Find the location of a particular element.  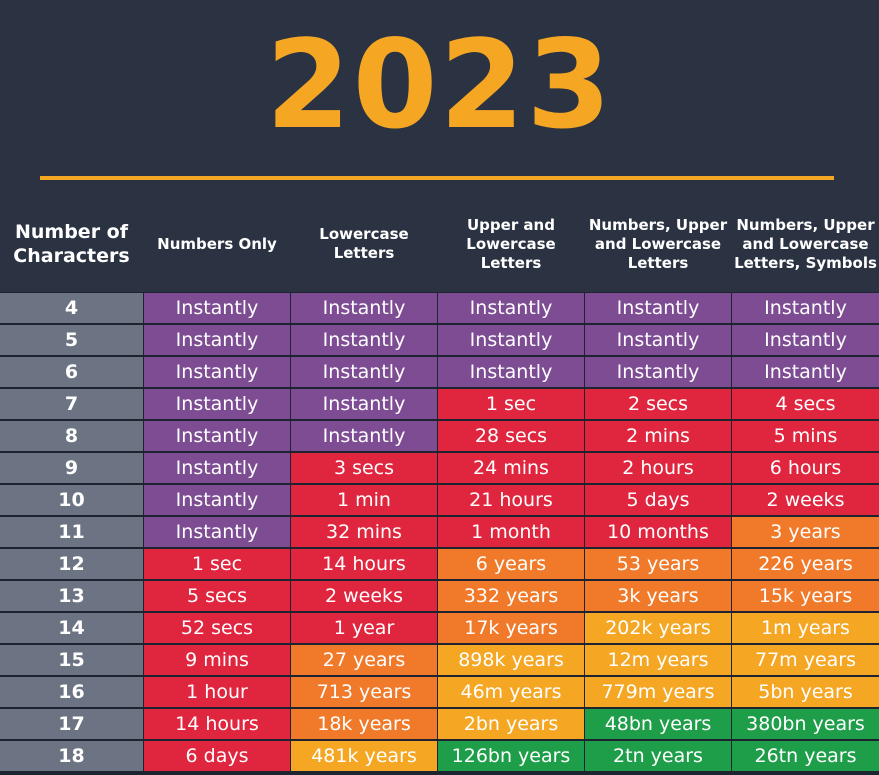

character-count-cell: 5 is located at coordinates (71, 340).